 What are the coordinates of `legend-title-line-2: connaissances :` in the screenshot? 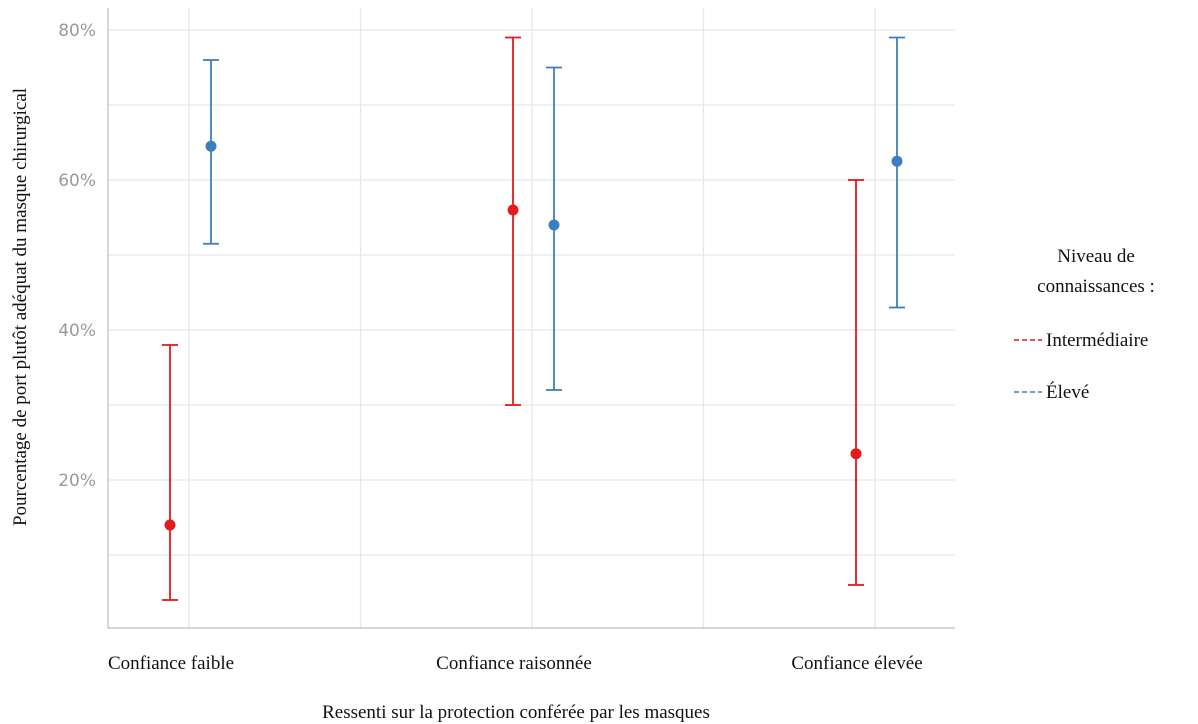 It's located at (1096, 286).